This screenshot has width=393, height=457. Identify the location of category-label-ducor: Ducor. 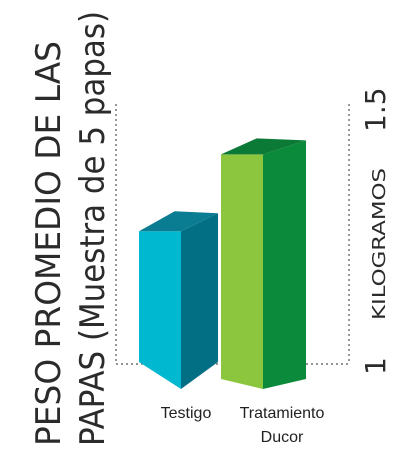
(282, 437).